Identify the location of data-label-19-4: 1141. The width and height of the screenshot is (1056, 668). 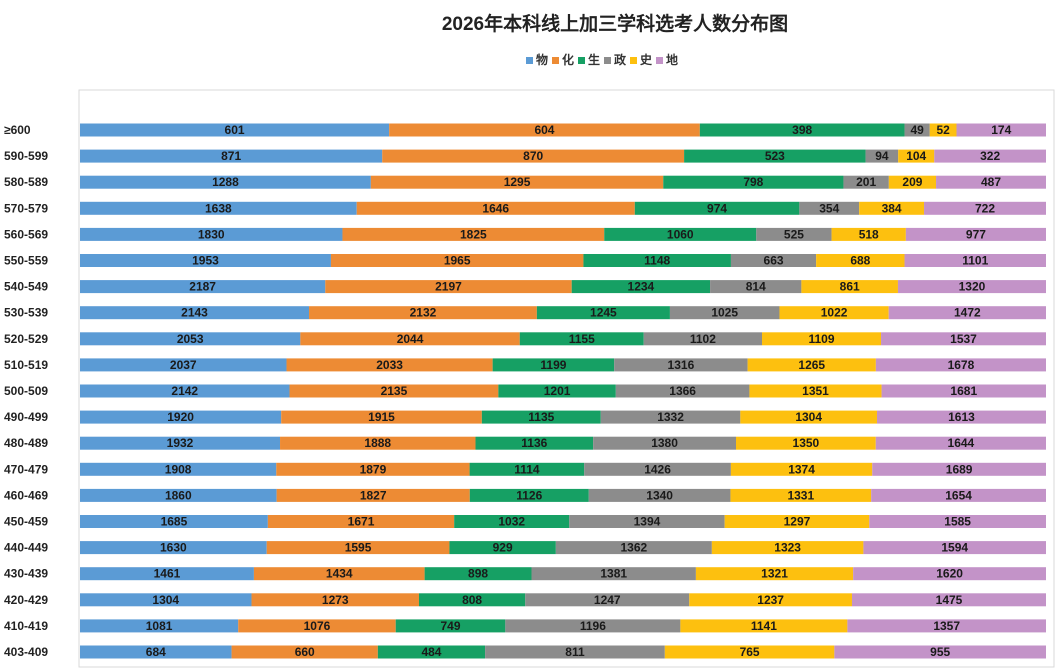
(764, 626).